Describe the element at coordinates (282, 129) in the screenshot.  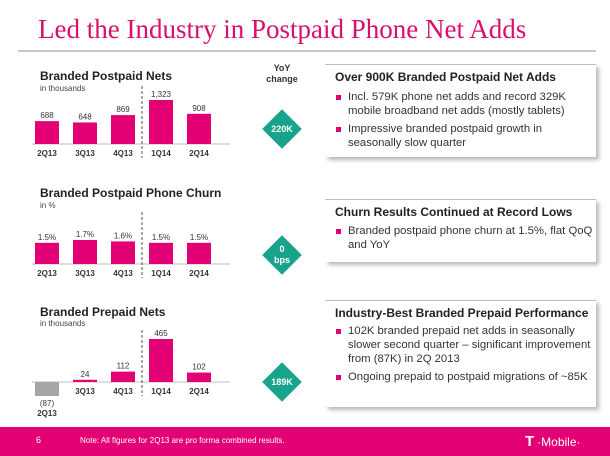
I see `yoy-value-postpaid: 220K` at that location.